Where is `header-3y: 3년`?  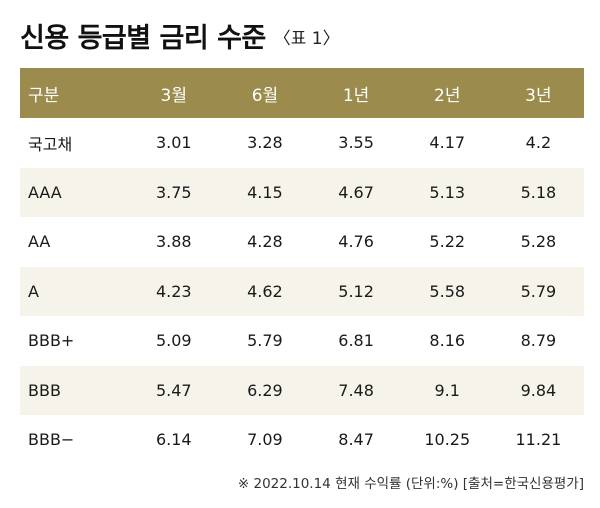 header-3y: 3년 is located at coordinates (538, 95).